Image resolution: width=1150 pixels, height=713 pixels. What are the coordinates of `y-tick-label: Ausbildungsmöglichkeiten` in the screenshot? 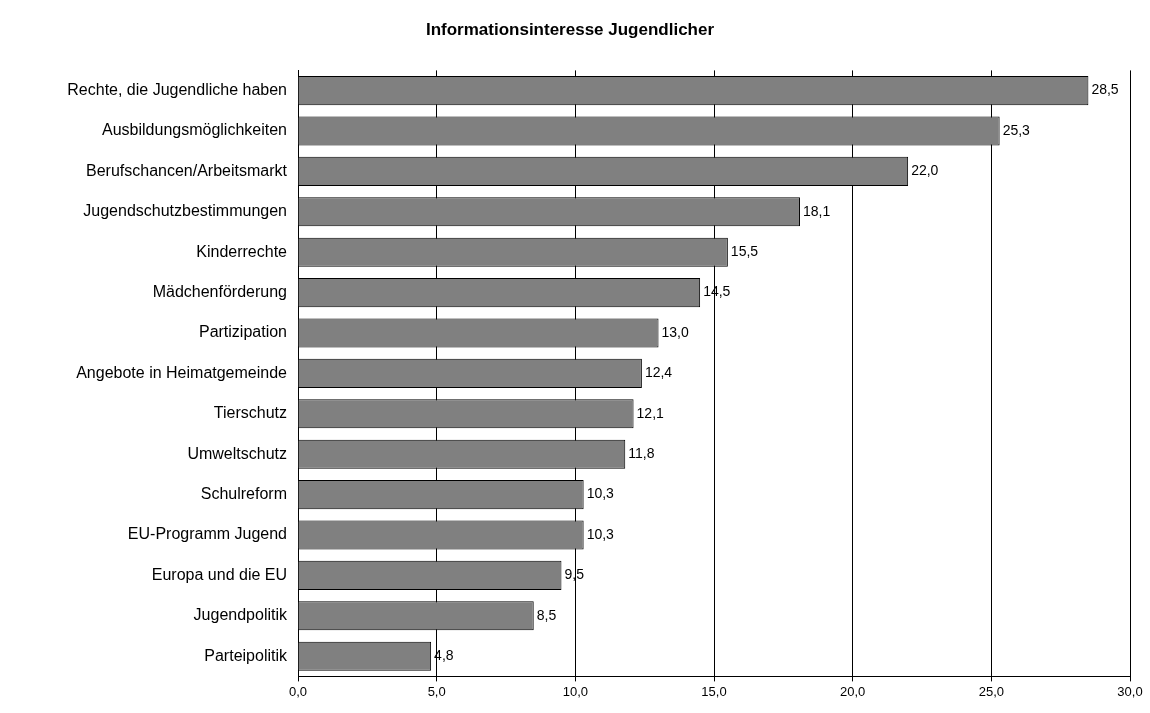 It's located at (194, 130).